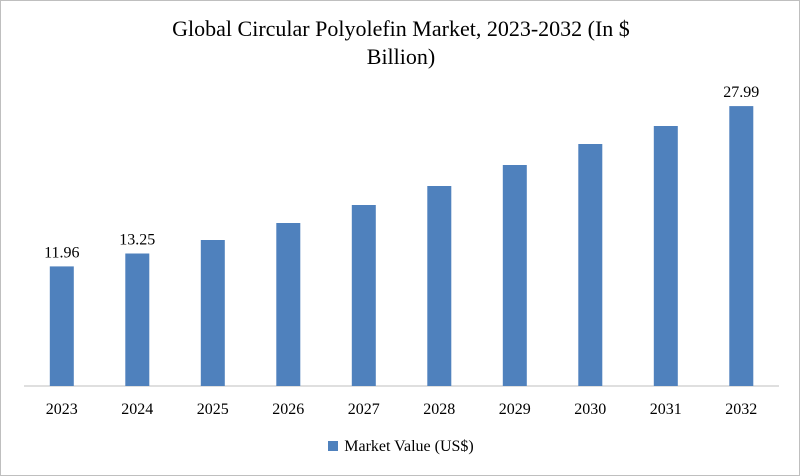  I want to click on legend: Market Value (US$), so click(400, 447).